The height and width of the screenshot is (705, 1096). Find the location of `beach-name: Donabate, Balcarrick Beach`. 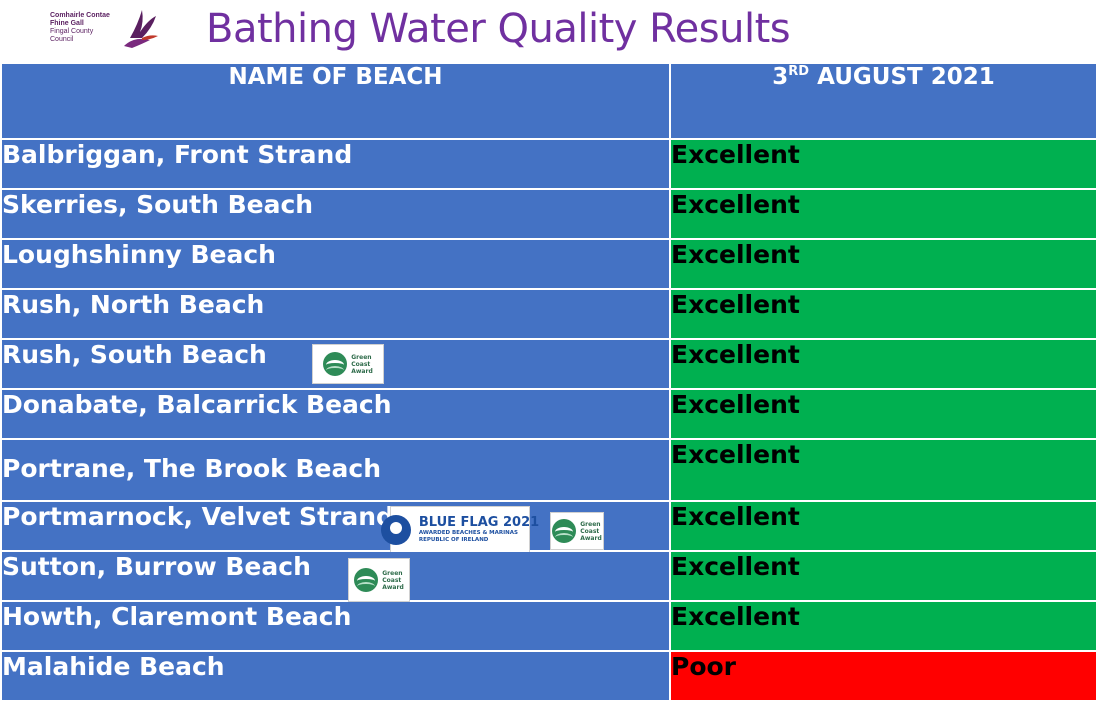

beach-name: Donabate, Balcarrick Beach is located at coordinates (335, 414).